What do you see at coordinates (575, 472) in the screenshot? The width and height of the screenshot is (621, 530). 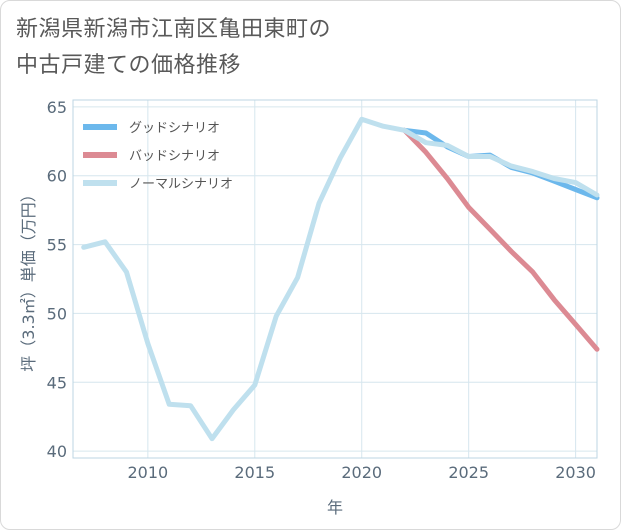 I see `x-tick-label: 2030` at bounding box center [575, 472].